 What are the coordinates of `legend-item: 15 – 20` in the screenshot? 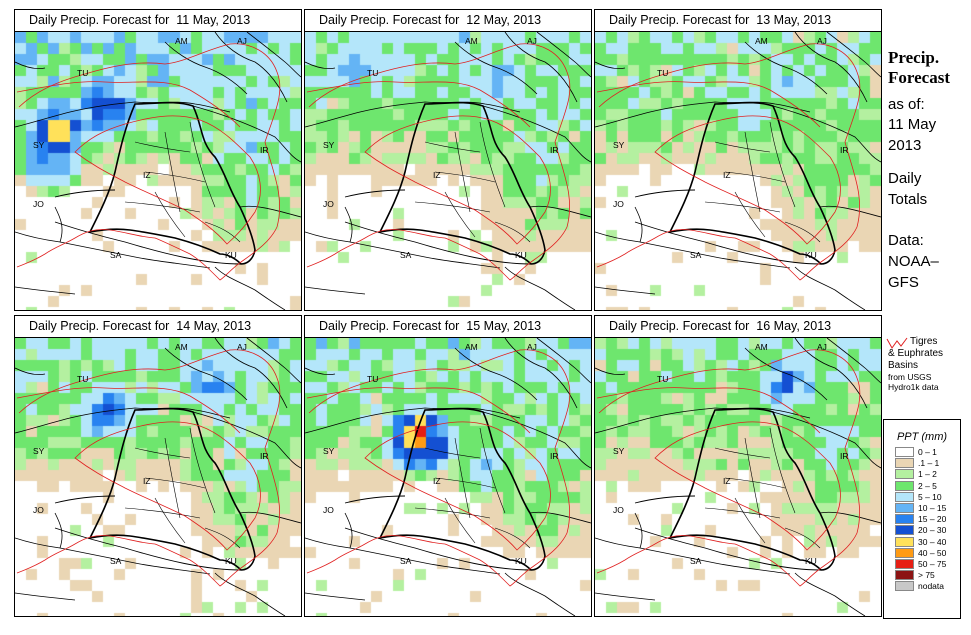 It's located at (922, 519).